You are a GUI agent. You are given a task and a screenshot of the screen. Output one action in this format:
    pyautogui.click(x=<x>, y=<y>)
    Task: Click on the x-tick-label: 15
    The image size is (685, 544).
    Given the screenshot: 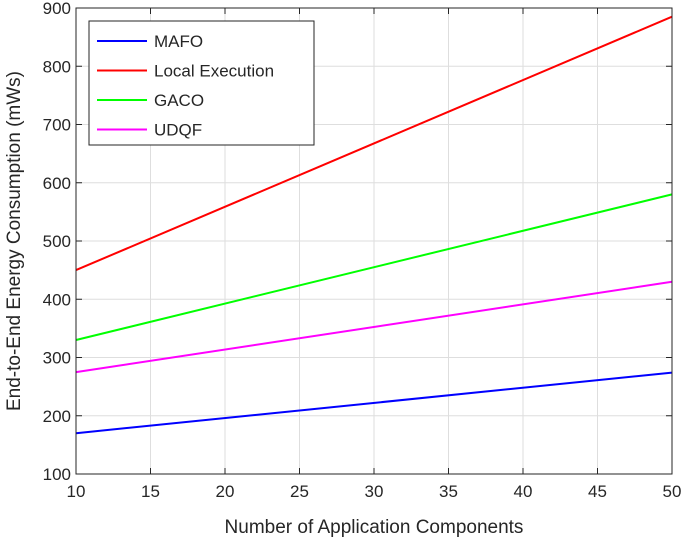 What is the action you would take?
    pyautogui.click(x=150, y=491)
    